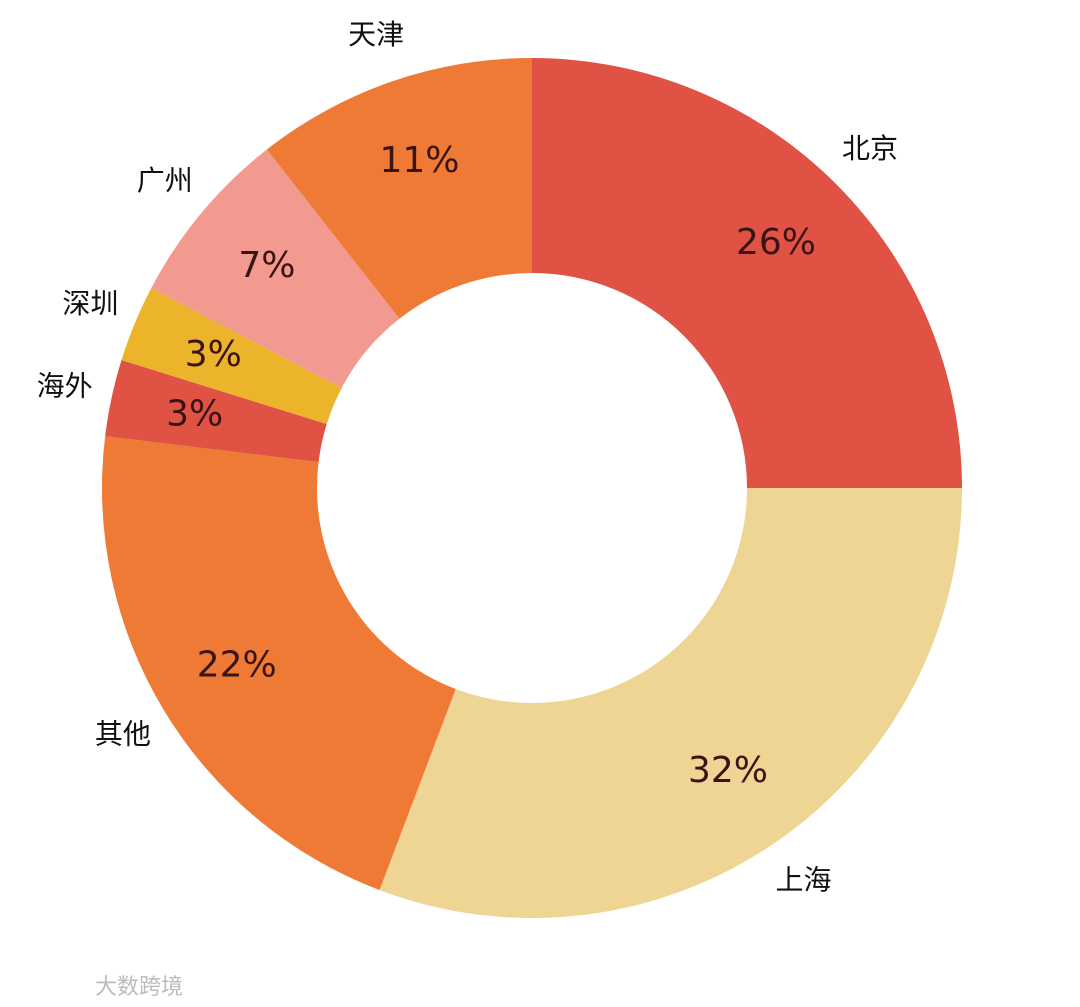 Image resolution: width=1080 pixels, height=1007 pixels. Describe the element at coordinates (90, 303) in the screenshot. I see `category-label: 深圳` at that location.